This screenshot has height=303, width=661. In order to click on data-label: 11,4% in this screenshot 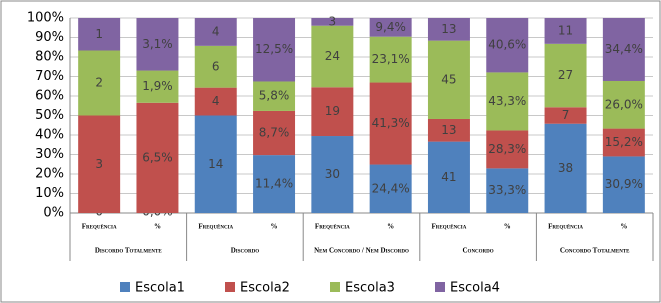, I will do `click(274, 184)`.